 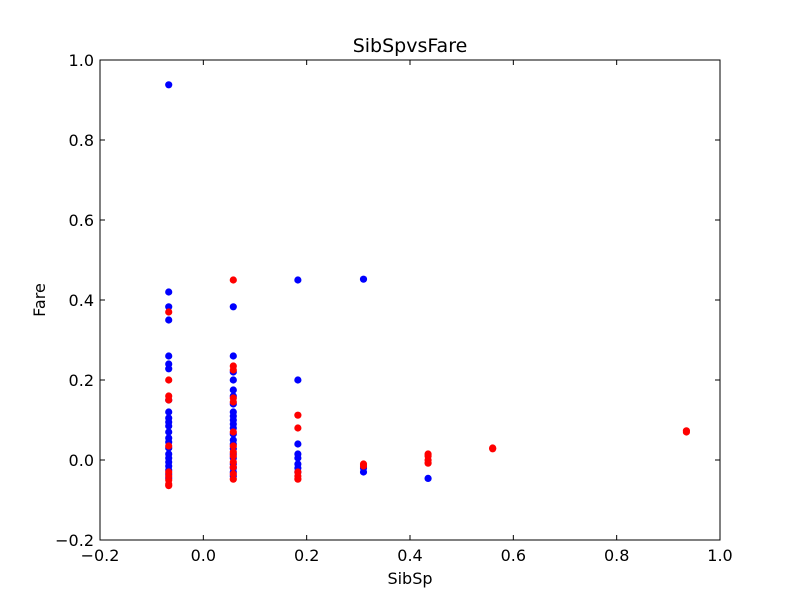 I want to click on y-tick-label: −0.2, so click(x=74, y=540).